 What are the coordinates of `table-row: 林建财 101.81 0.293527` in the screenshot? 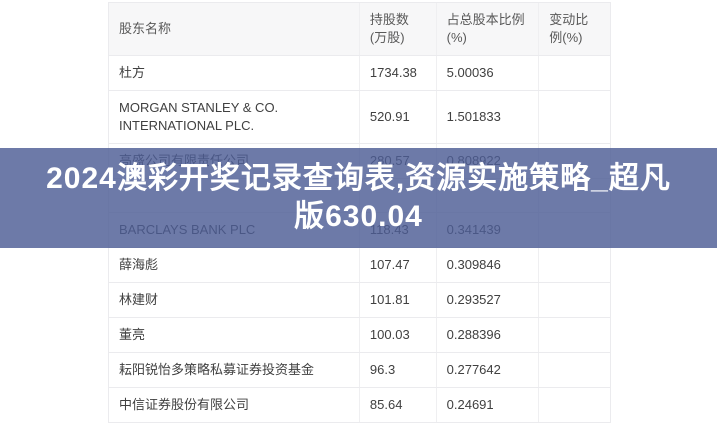 It's located at (359, 300).